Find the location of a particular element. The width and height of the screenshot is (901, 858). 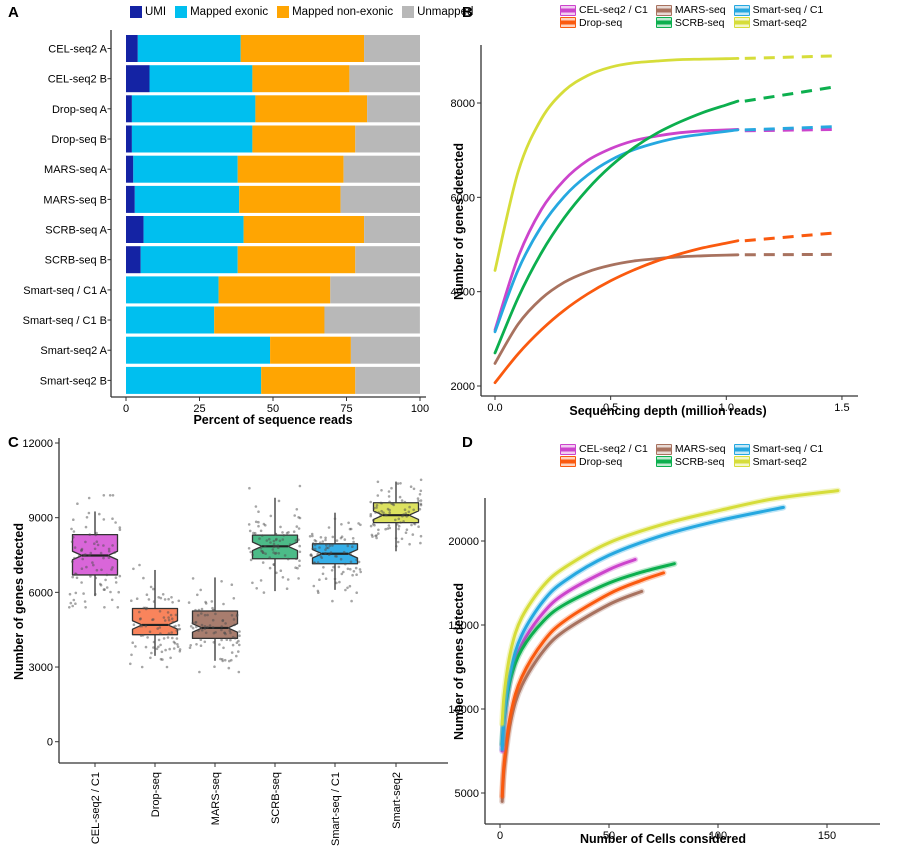

series-dash-cel-seq2-c1 is located at coordinates (791, 130).